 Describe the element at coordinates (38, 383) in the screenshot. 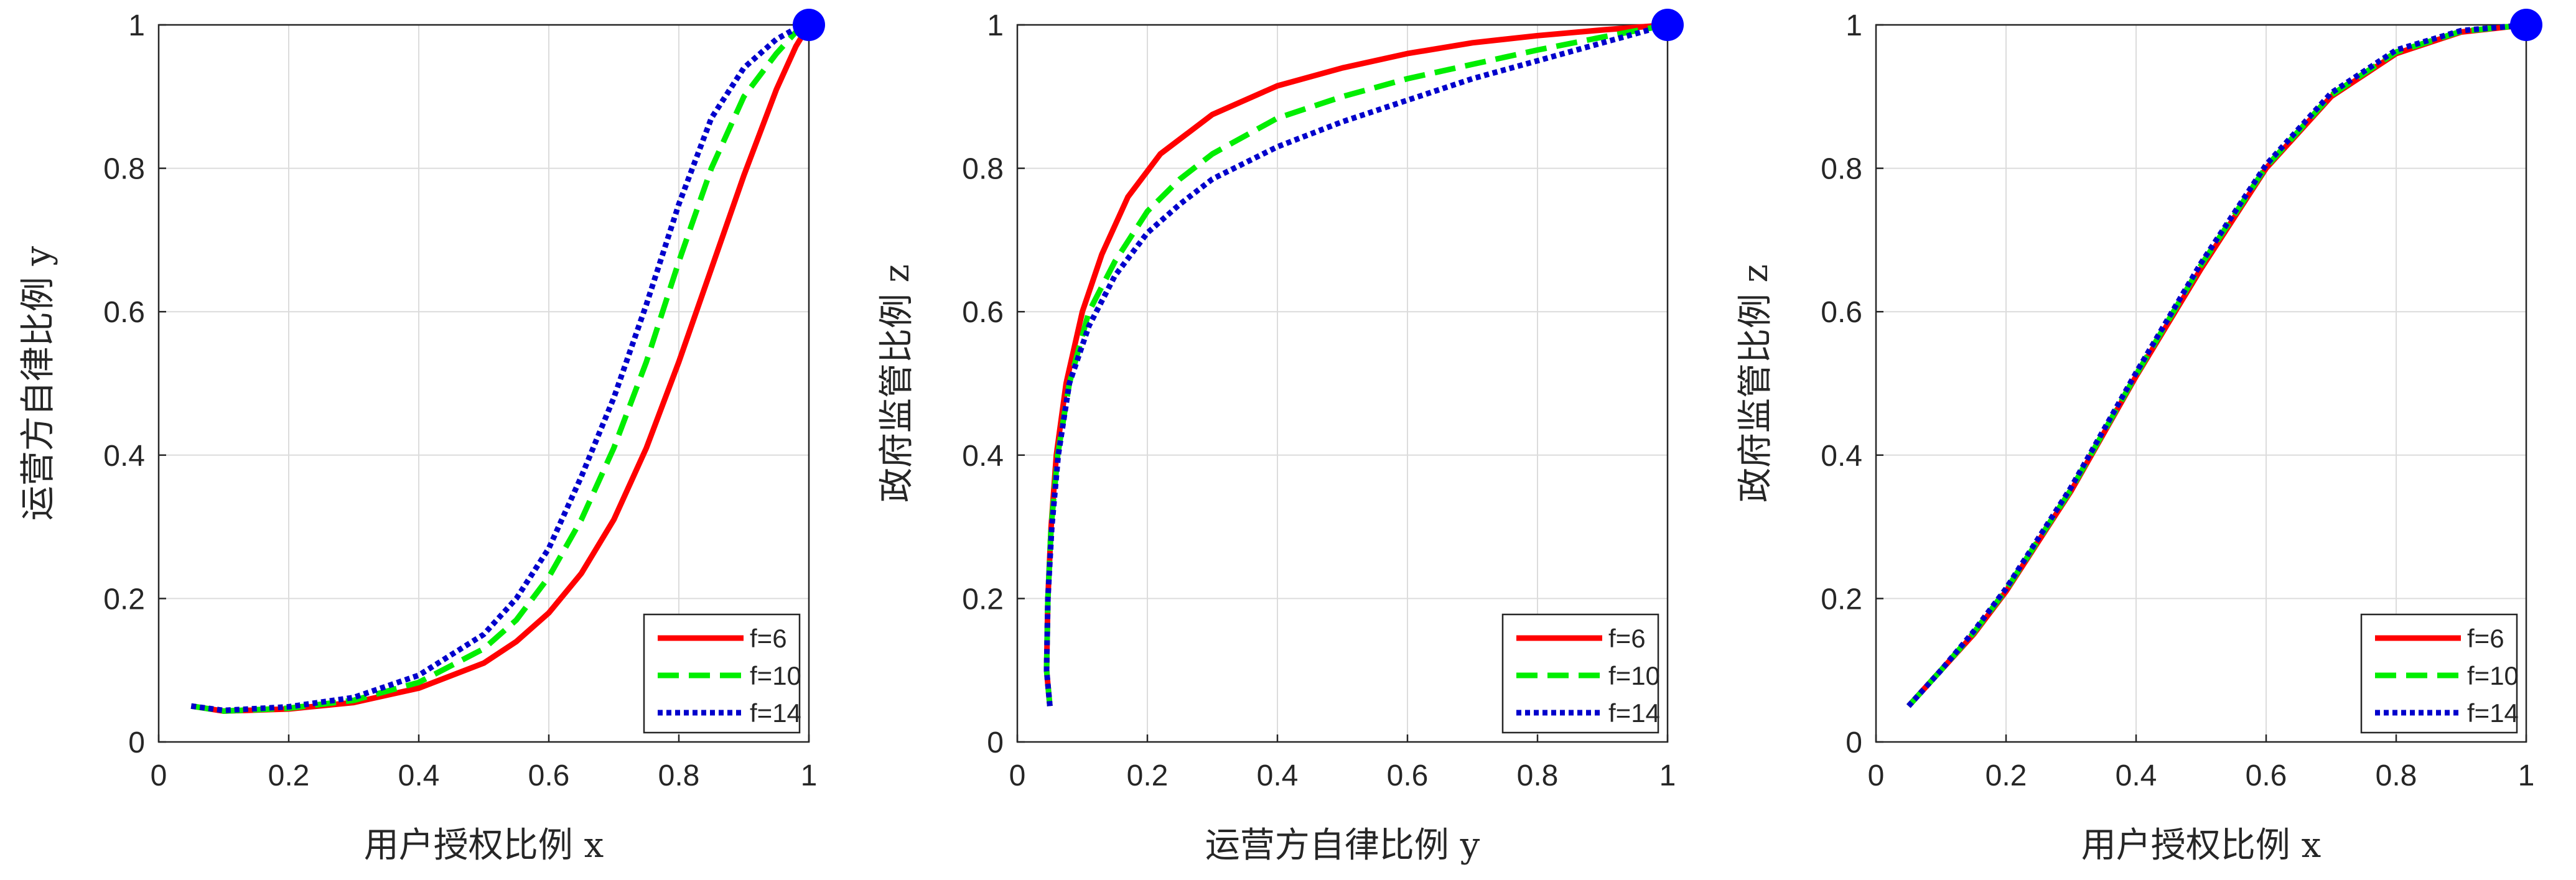

I see `y-axis-label: 运营方自律比例 y` at that location.